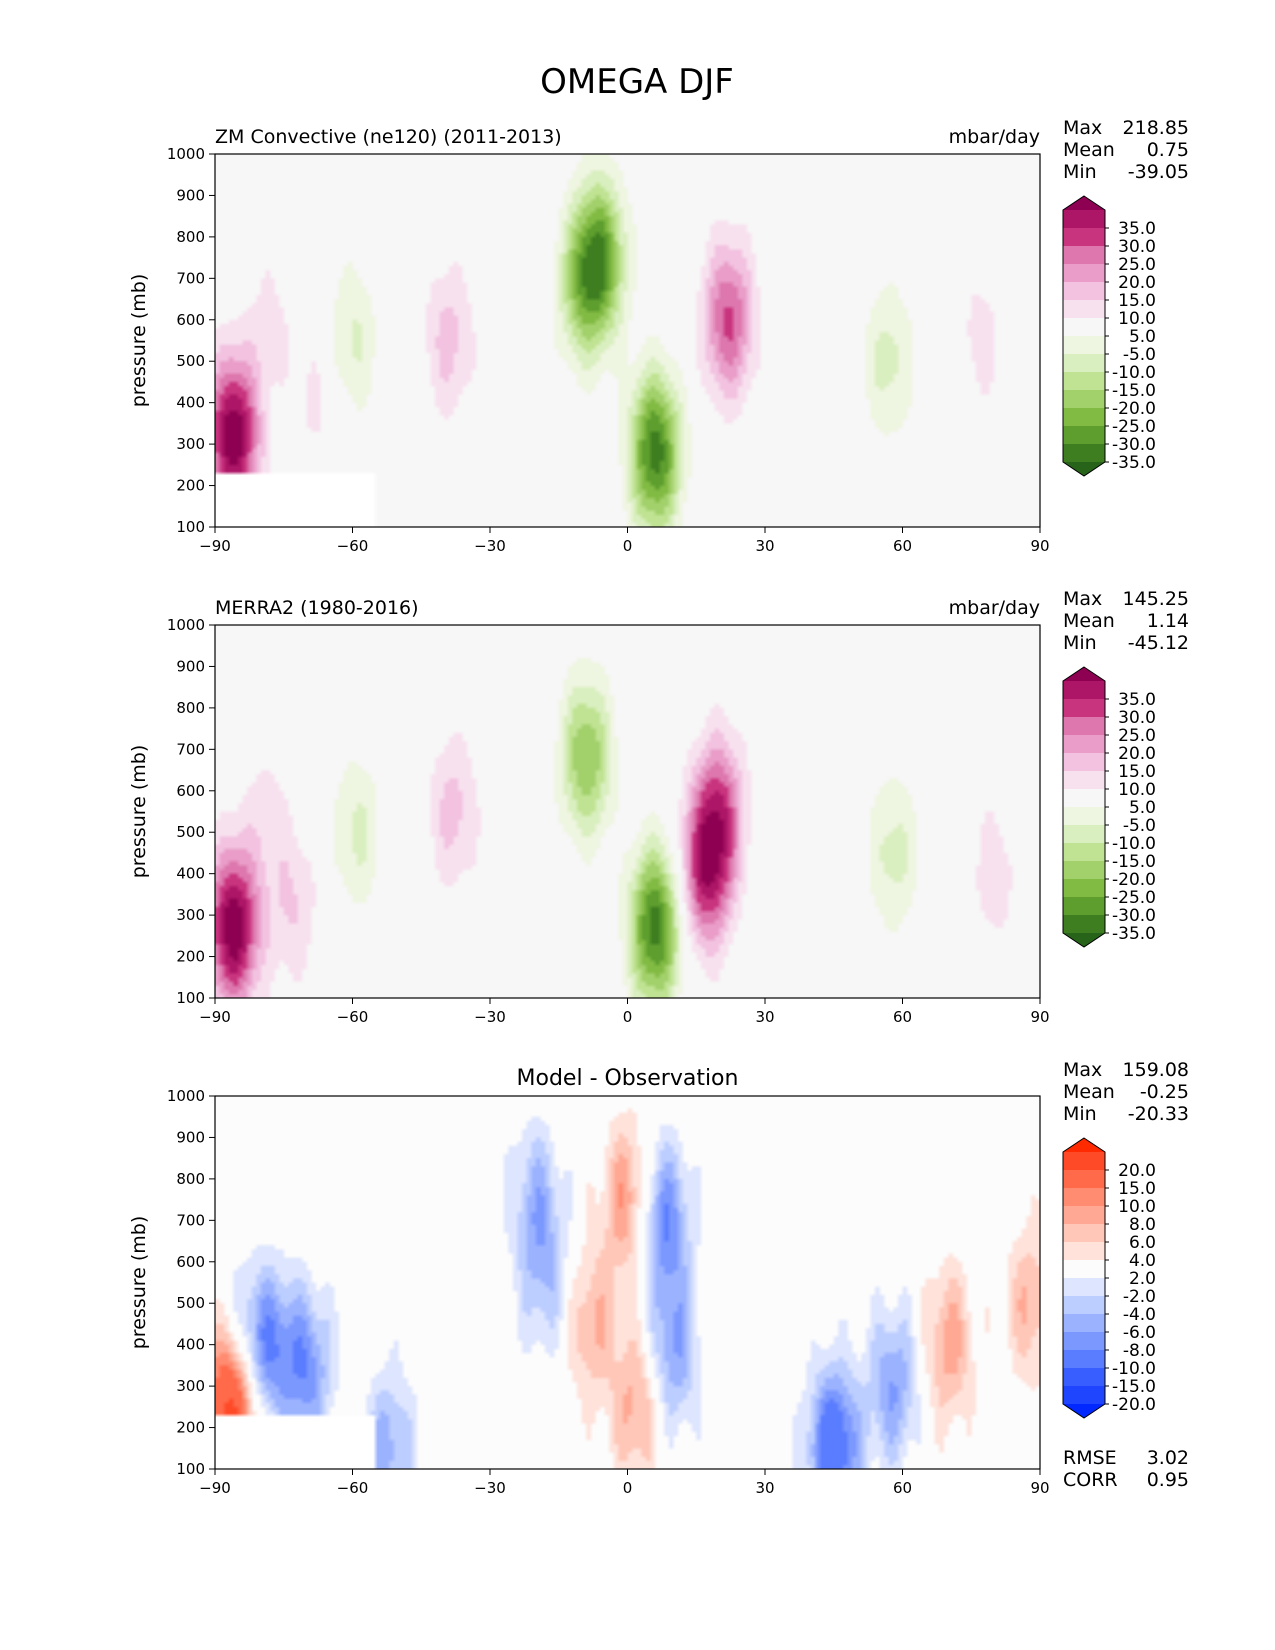  I want to click on contour-field, so click(627, 1282).